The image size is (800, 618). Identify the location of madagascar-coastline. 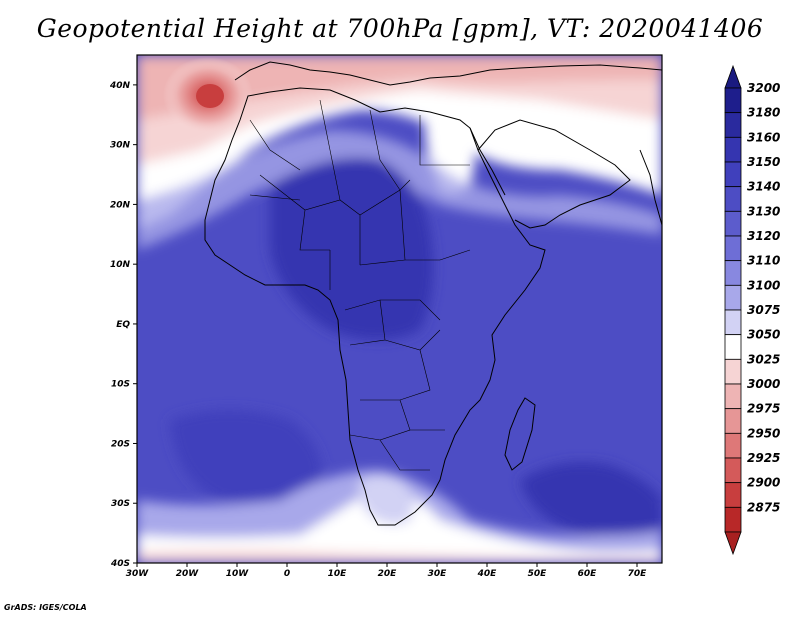
(520, 434).